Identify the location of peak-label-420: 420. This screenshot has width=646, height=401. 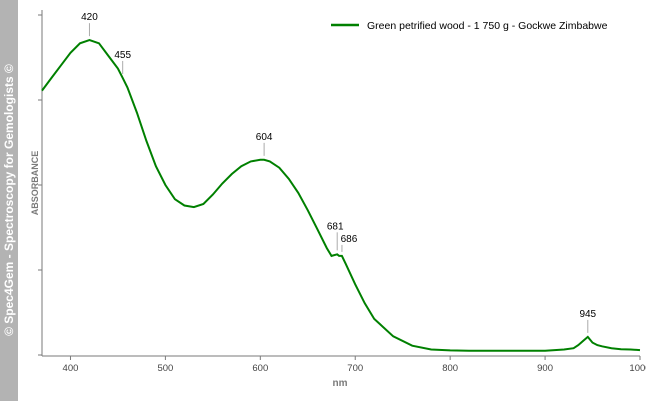
(89, 17).